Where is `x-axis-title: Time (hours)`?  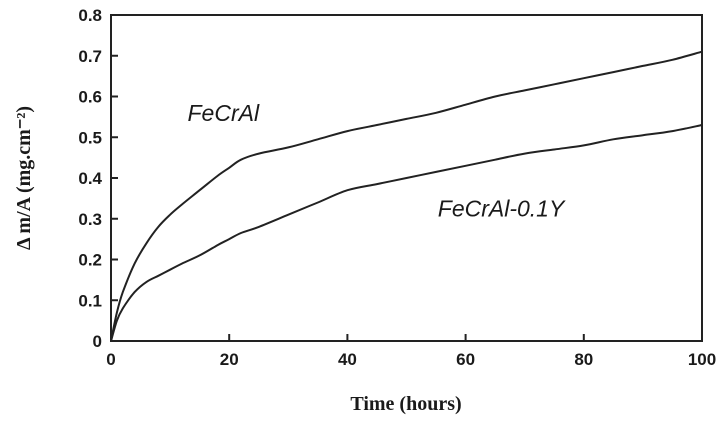 x-axis-title: Time (hours) is located at coordinates (405, 404).